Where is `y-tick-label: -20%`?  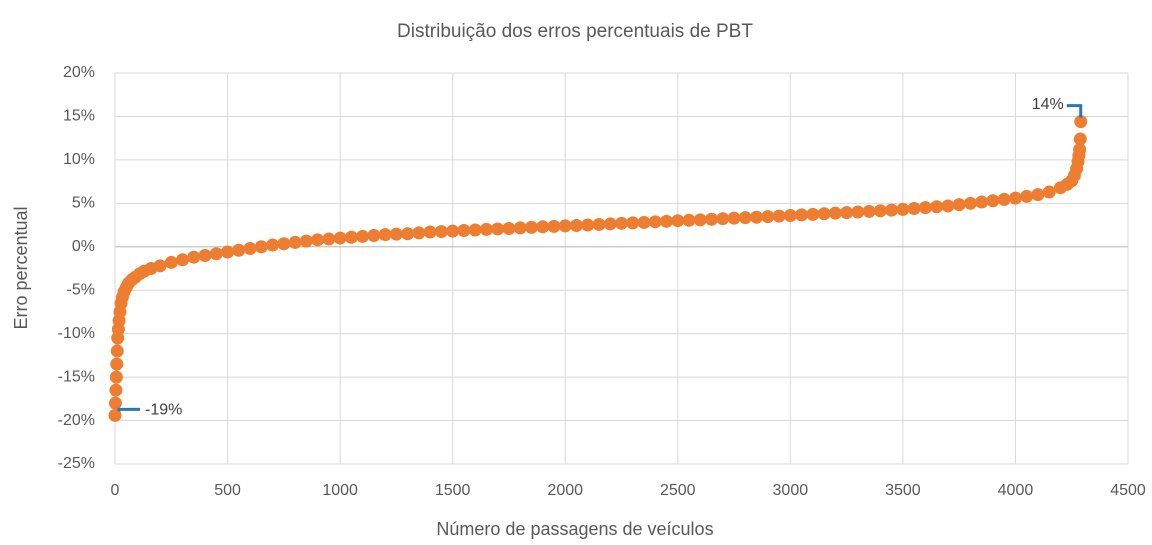
y-tick-label: -20% is located at coordinates (76, 420).